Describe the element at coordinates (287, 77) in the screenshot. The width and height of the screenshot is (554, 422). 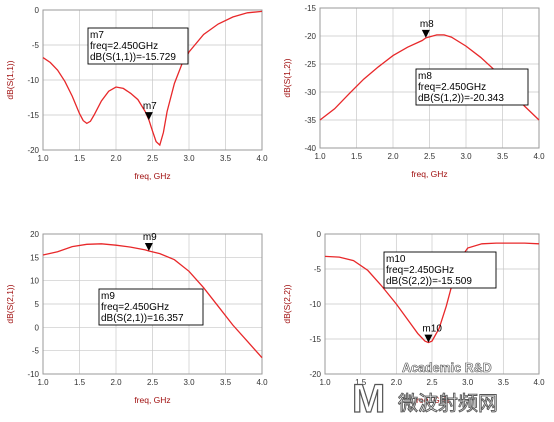
I see `y-axis-label: dB(S(1,2))` at that location.